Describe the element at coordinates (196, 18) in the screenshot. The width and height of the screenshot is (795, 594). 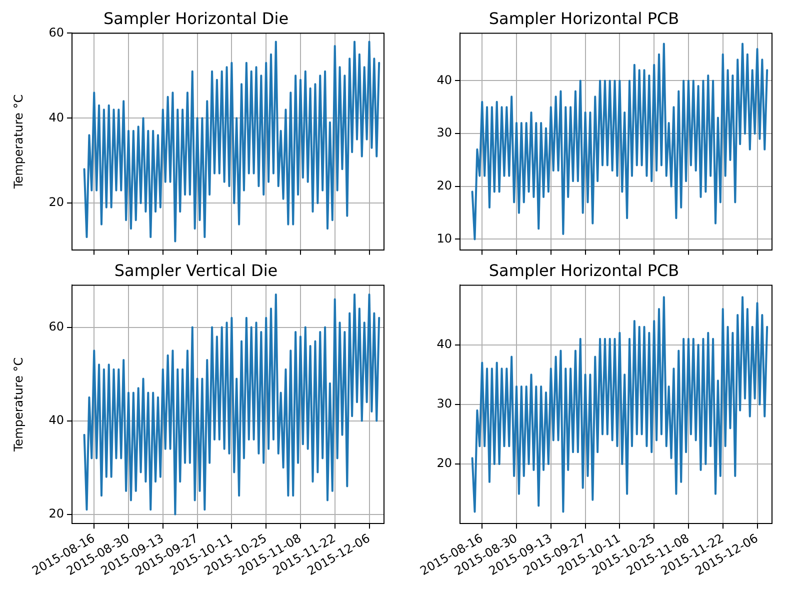
I see `chart-title: Sampler Horizontal Die` at that location.